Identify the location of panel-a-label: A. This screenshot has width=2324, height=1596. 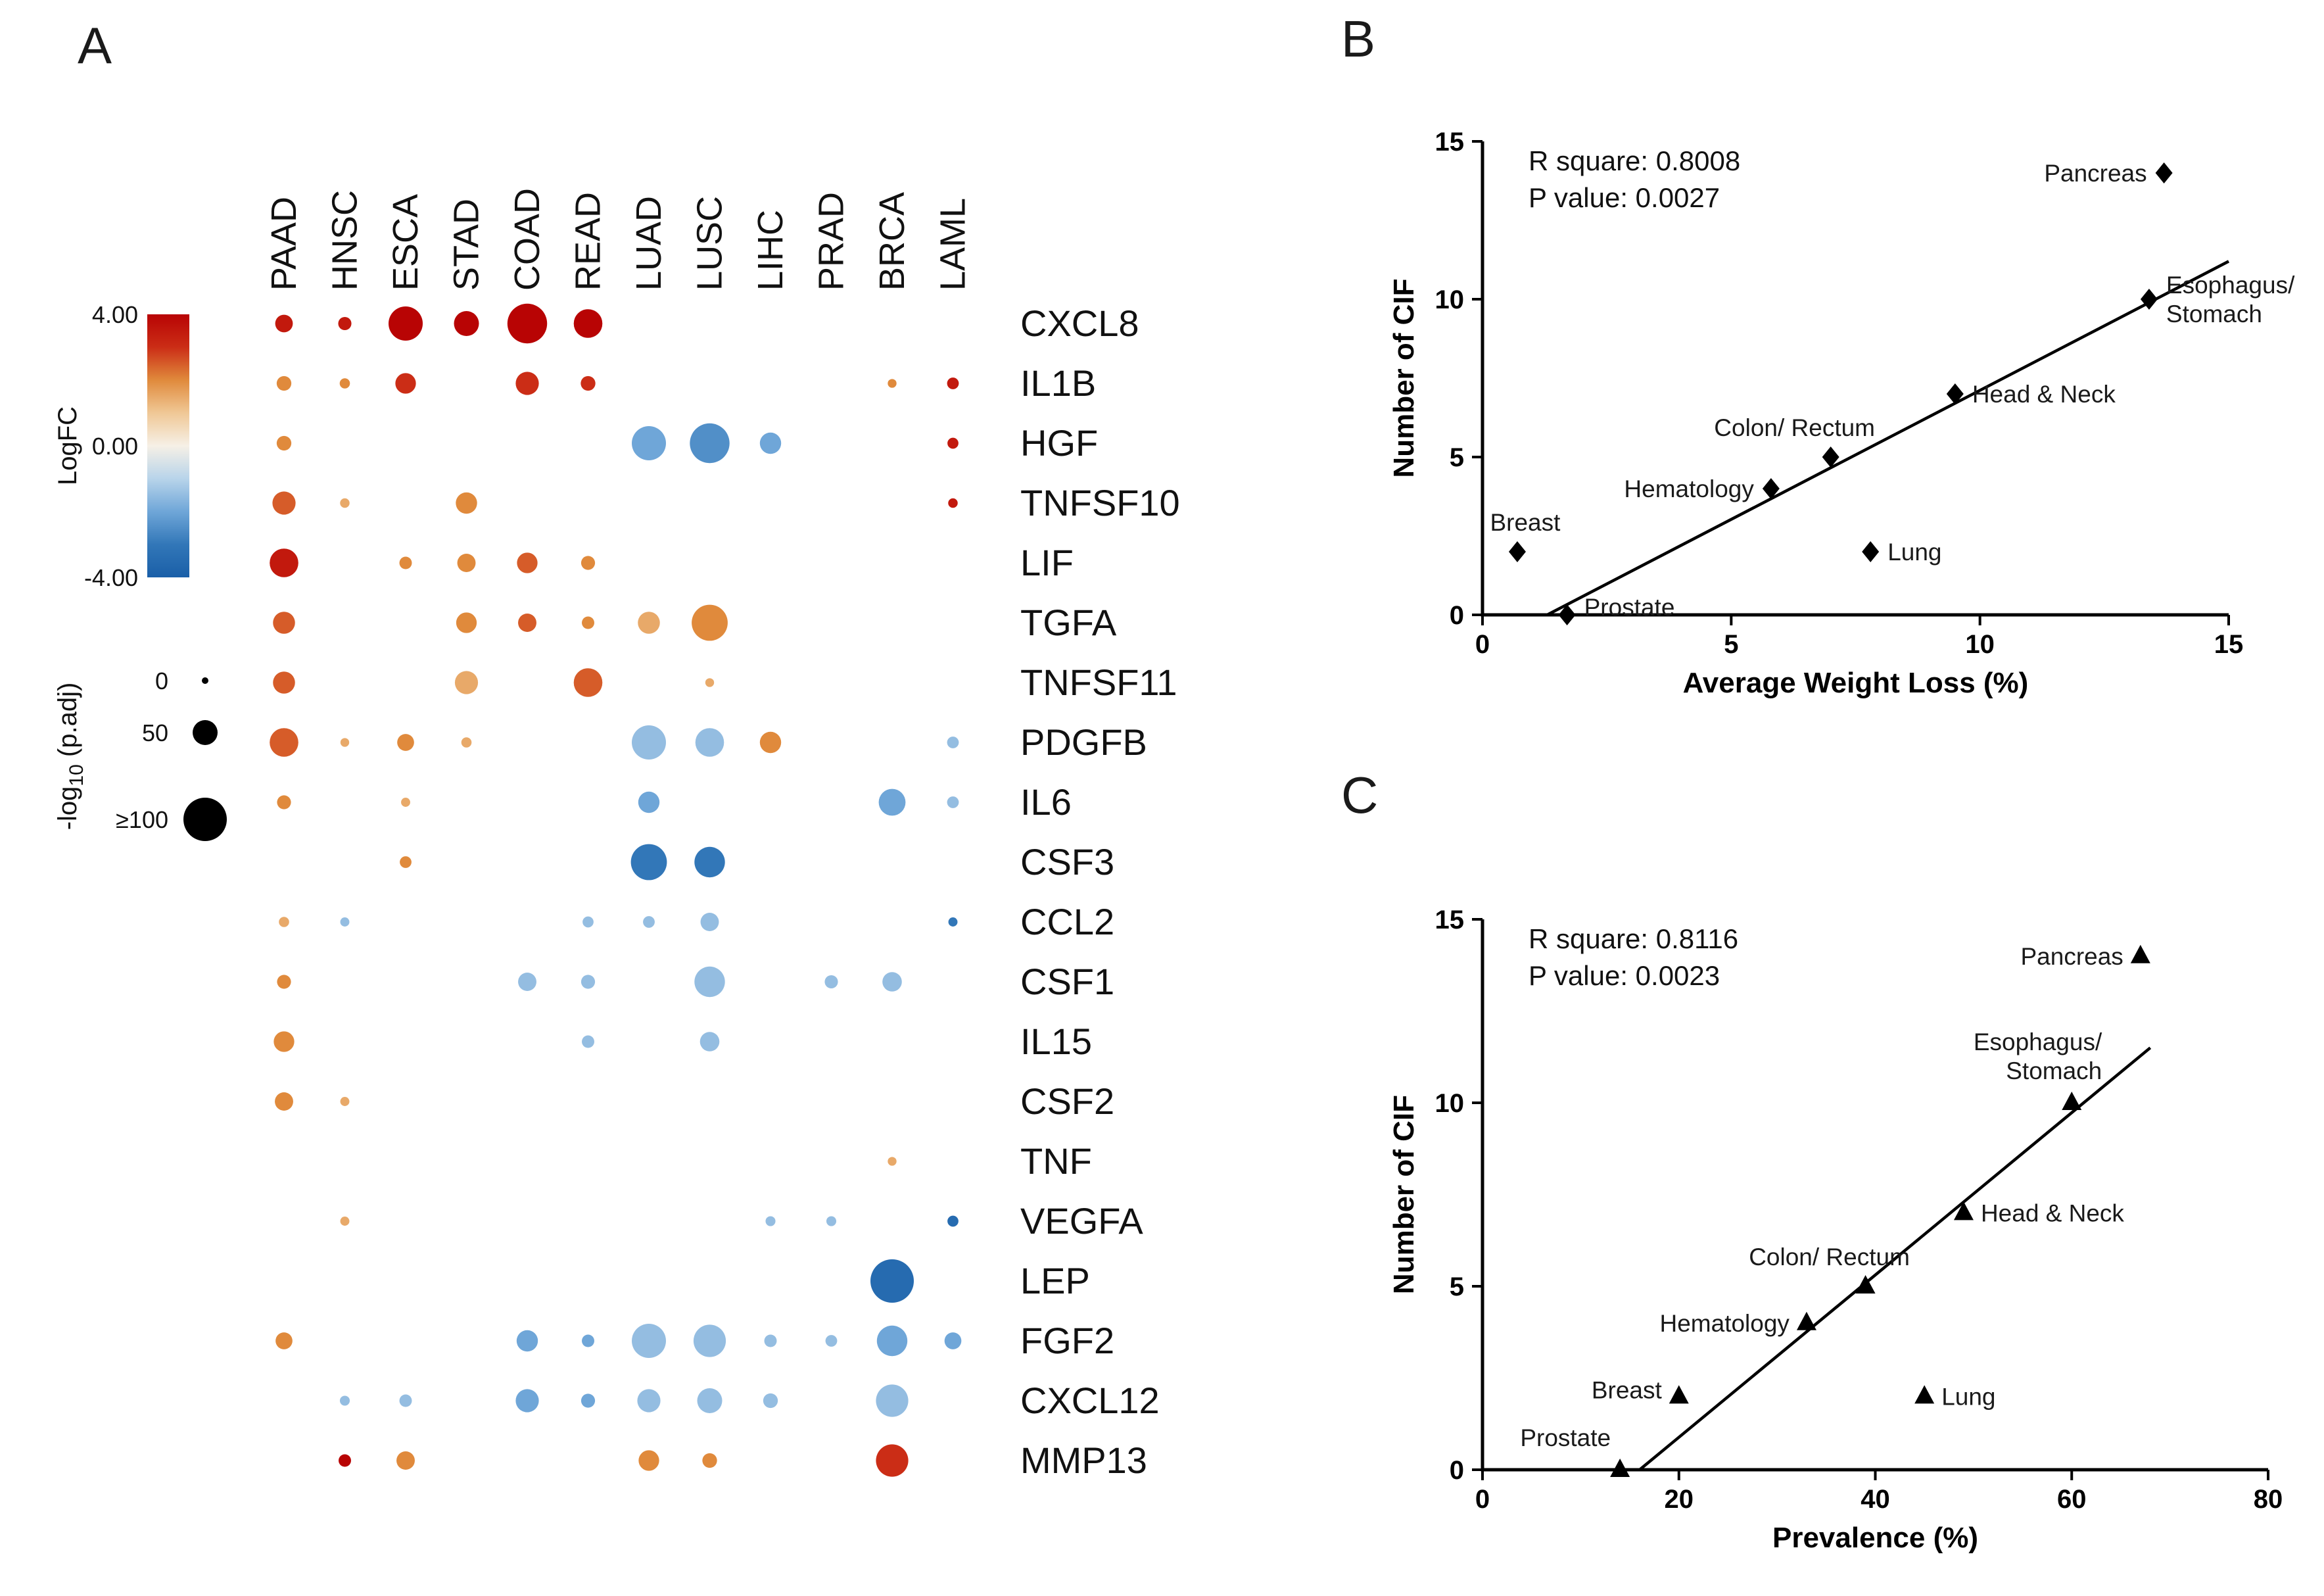
(95, 45).